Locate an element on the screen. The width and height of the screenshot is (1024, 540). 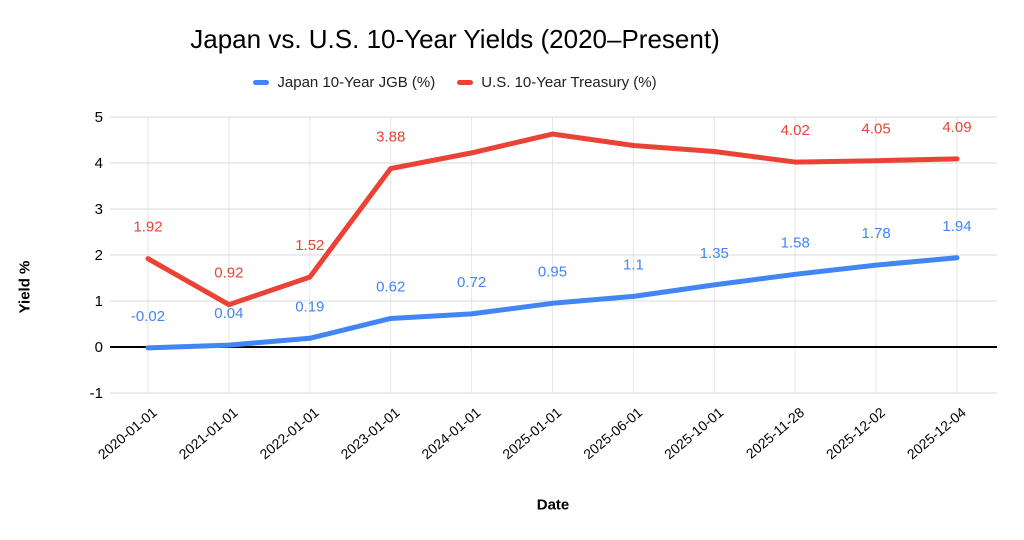
x-axis-title: Date is located at coordinates (553, 505).